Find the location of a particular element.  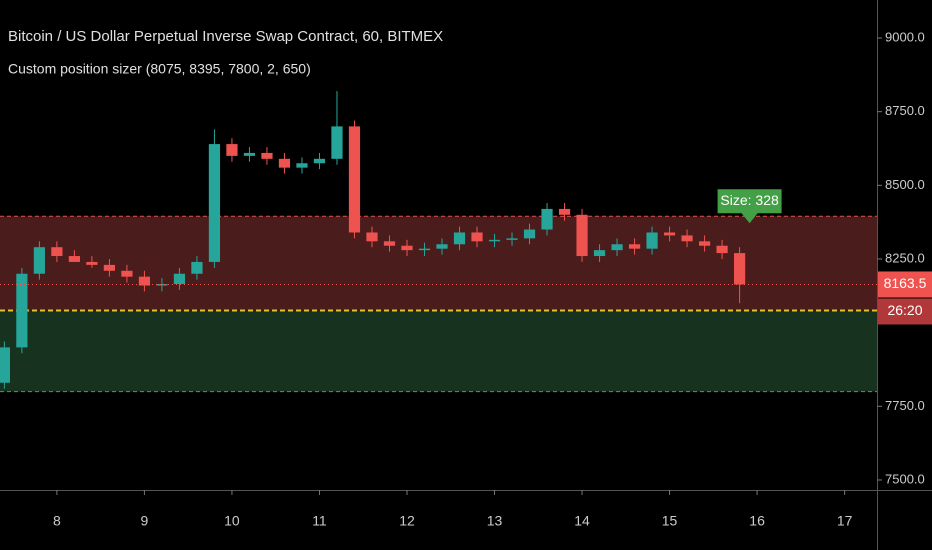

profit-zone is located at coordinates (438, 351).